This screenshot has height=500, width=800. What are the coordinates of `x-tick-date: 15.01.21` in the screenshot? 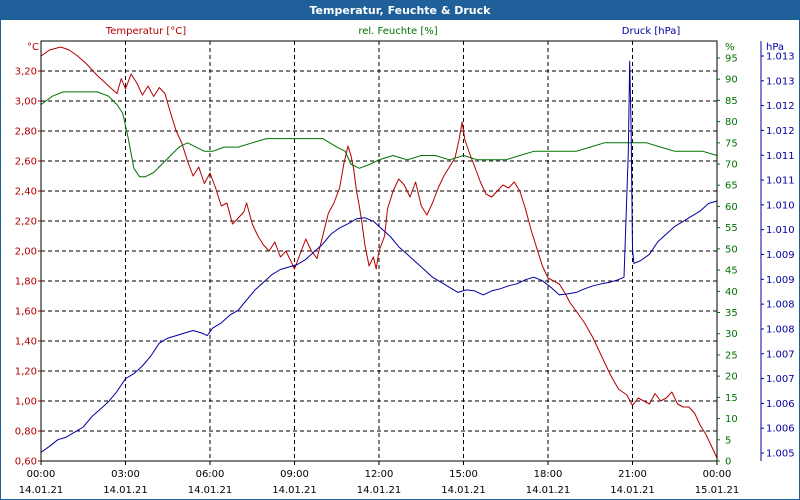 It's located at (717, 490).